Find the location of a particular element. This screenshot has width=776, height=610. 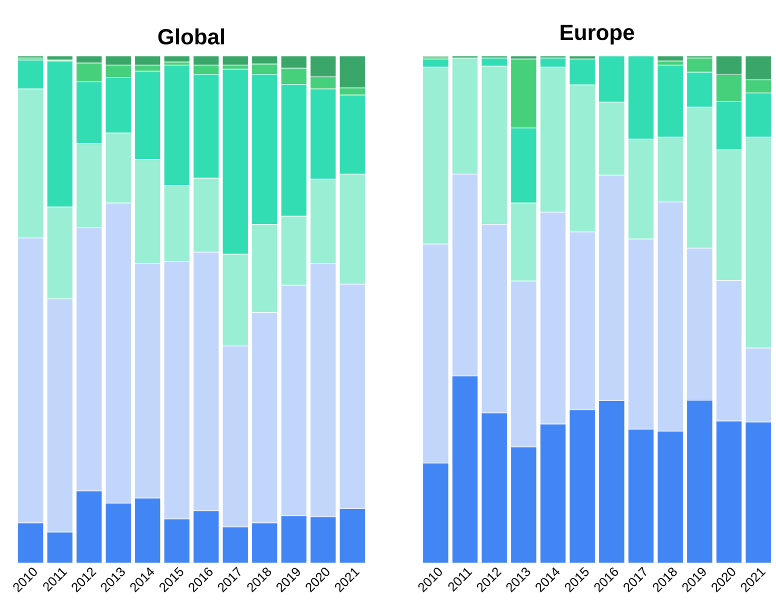

chart-title: Europe is located at coordinates (597, 34).